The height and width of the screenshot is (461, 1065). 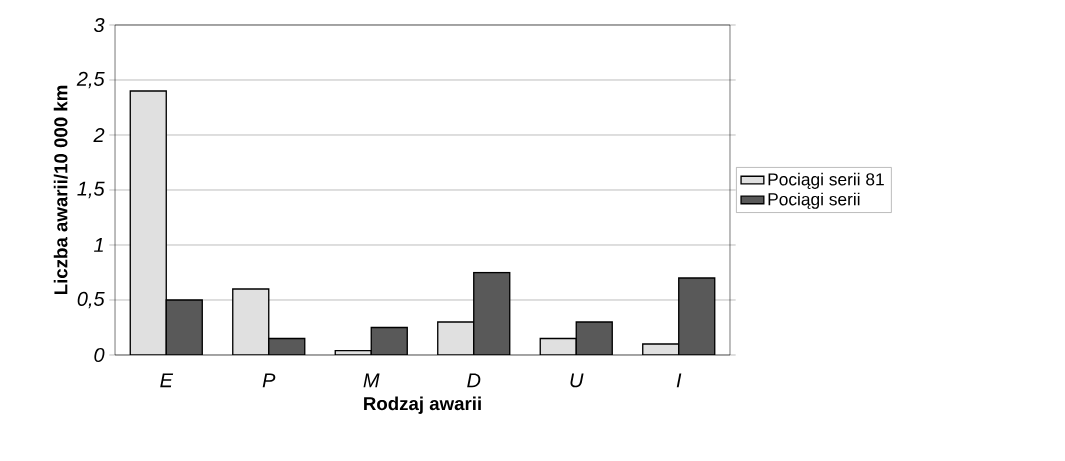 I want to click on legend-label: Pociągi serii 81, so click(x=826, y=180).